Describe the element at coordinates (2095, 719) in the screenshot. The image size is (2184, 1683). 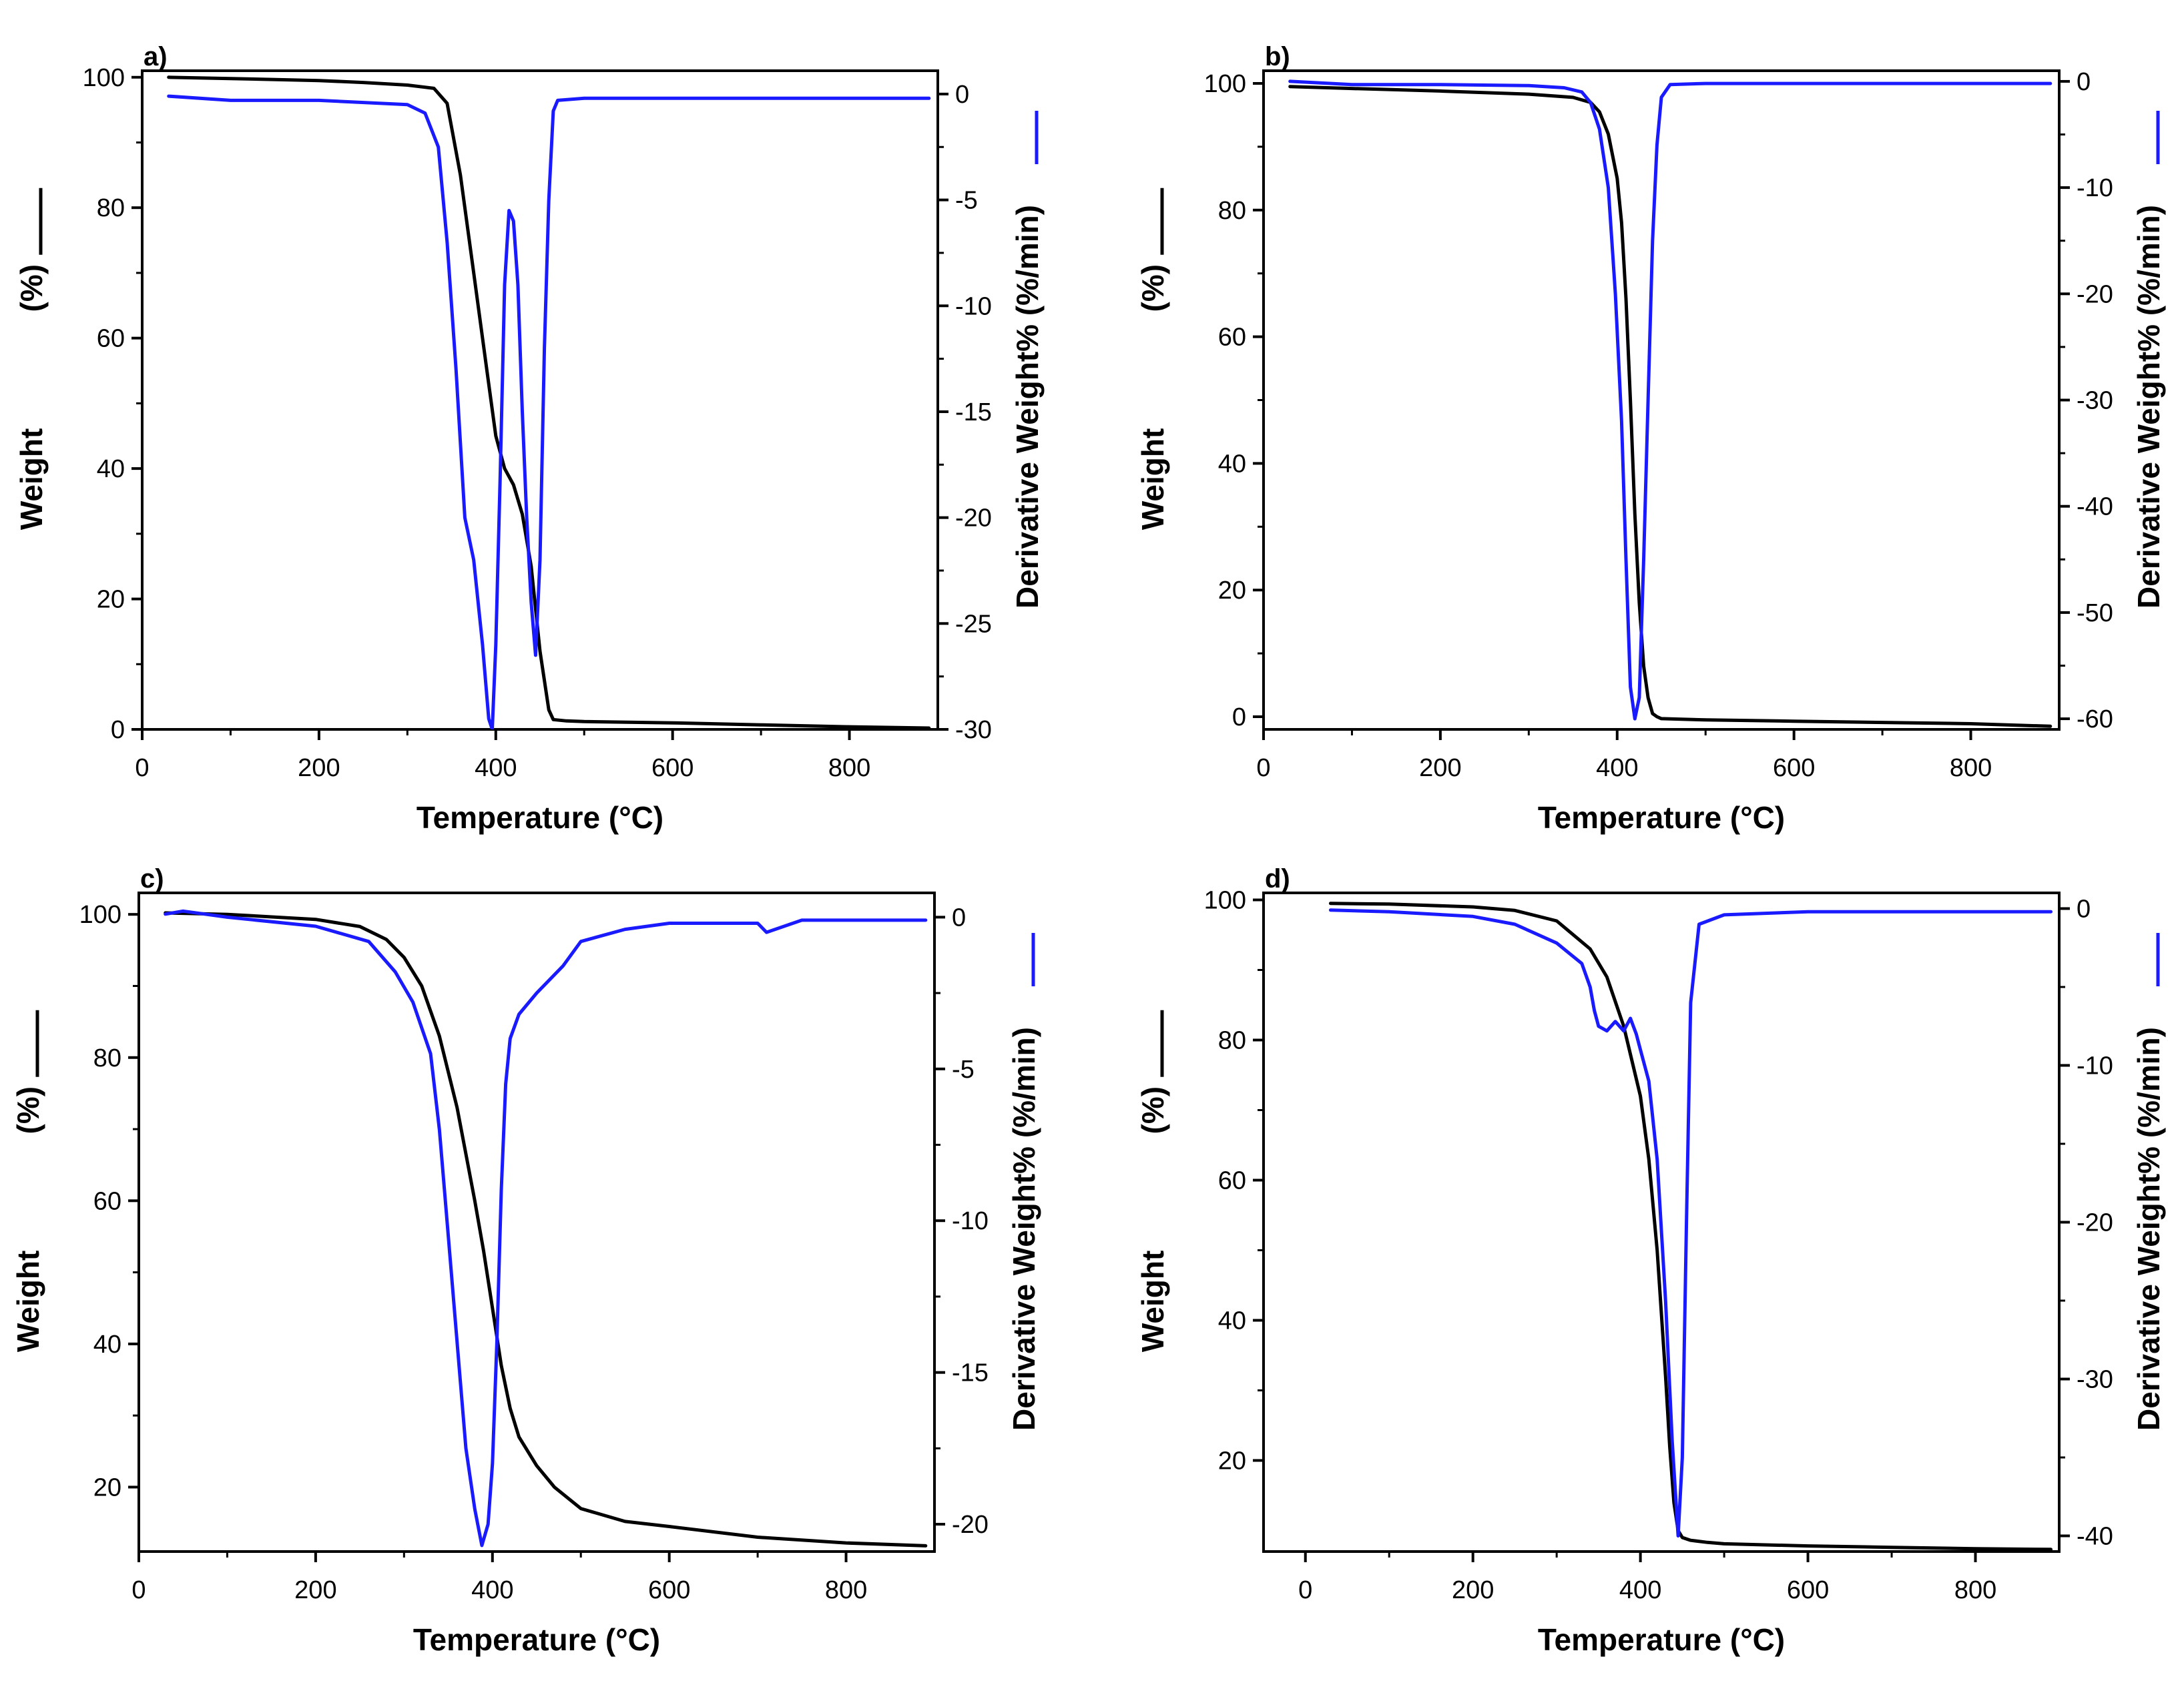
I see `y-right-tick-label: -60` at that location.